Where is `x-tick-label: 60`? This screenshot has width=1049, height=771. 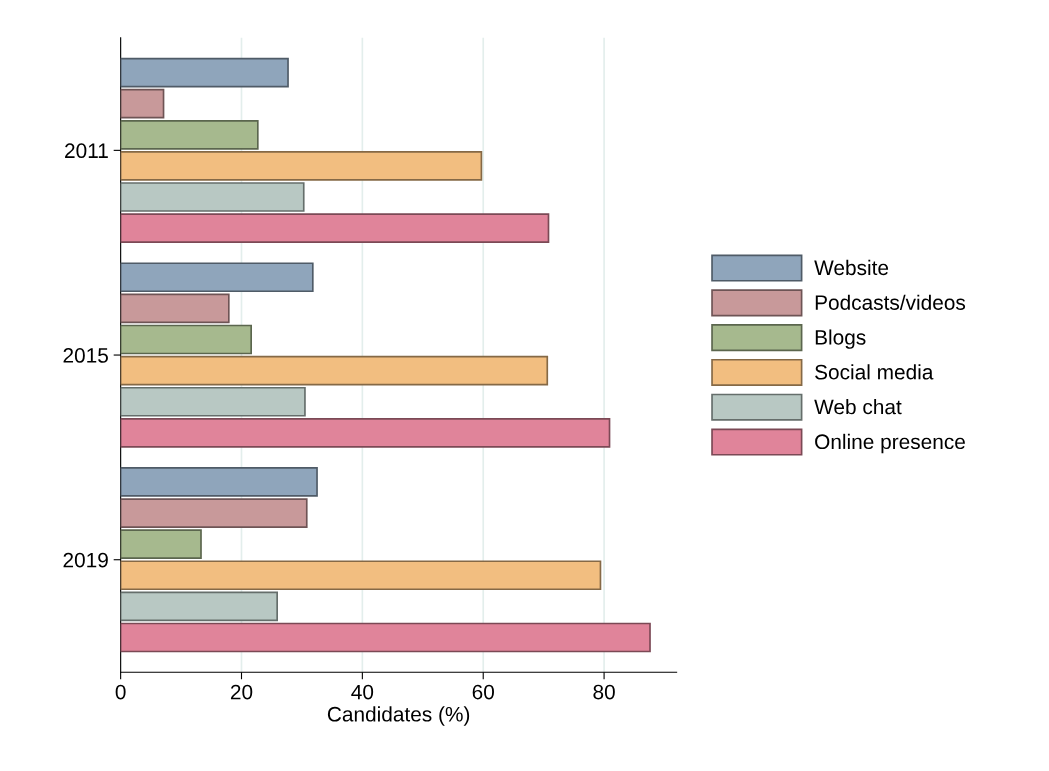 x-tick-label: 60 is located at coordinates (483, 692).